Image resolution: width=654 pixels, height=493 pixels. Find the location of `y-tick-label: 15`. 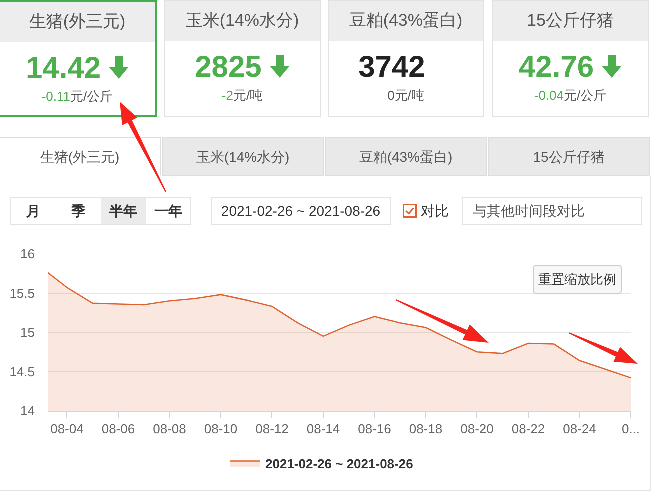

y-tick-label: 15 is located at coordinates (27, 332).